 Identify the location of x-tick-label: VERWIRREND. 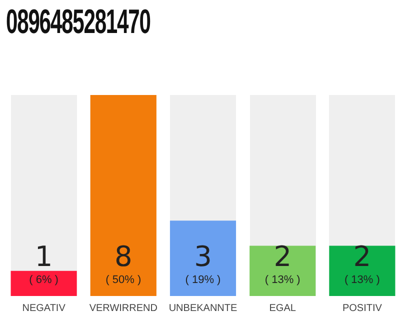
(123, 308).